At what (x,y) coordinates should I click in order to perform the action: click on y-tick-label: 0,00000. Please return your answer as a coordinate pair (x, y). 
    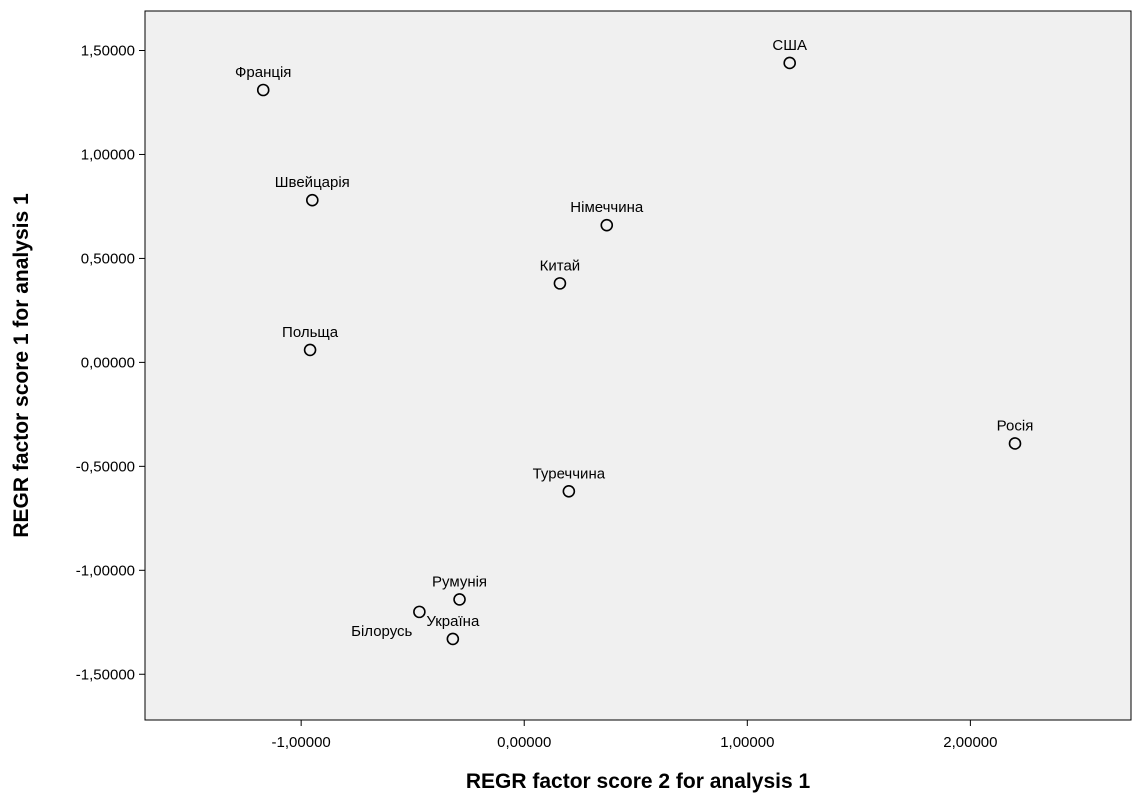
    Looking at the image, I should click on (108, 362).